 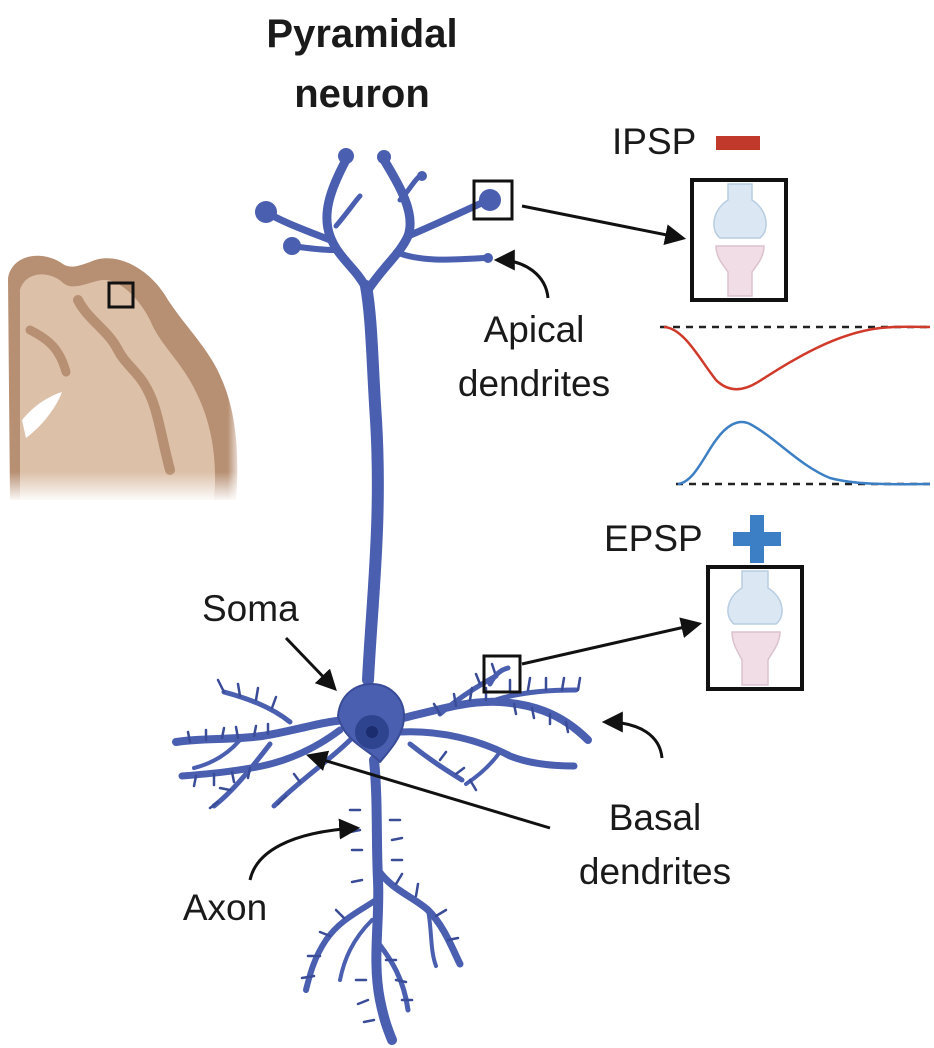 I want to click on title-line-1: Pyramidal, so click(x=361, y=34).